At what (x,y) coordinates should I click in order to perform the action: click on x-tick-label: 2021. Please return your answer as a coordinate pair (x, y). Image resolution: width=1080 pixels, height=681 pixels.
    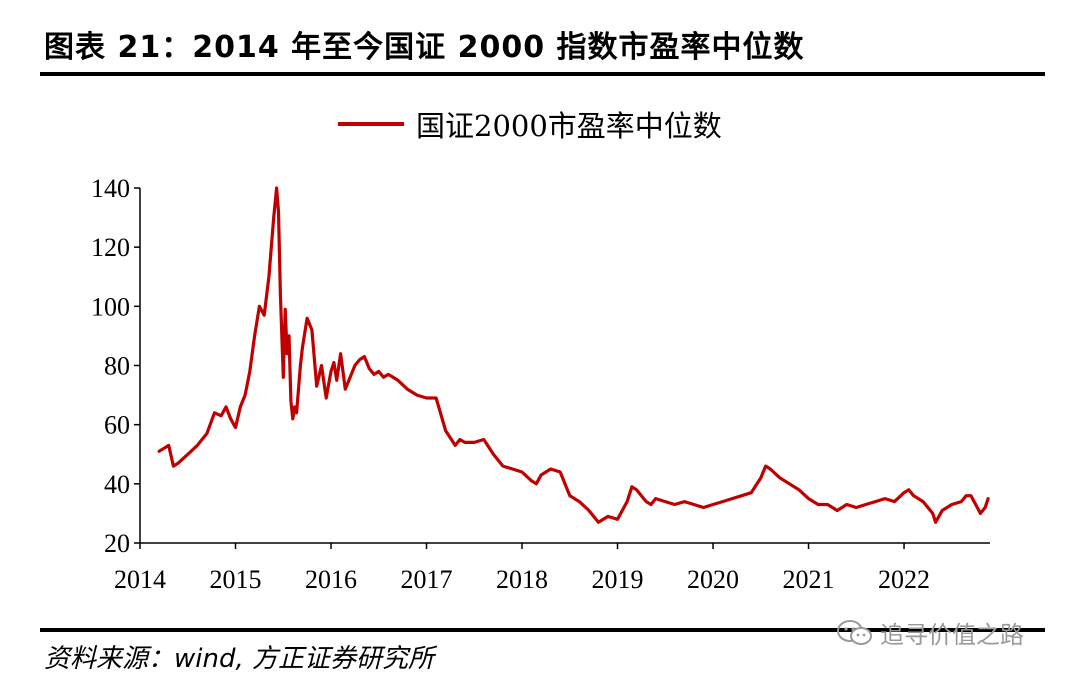
    Looking at the image, I should click on (809, 579).